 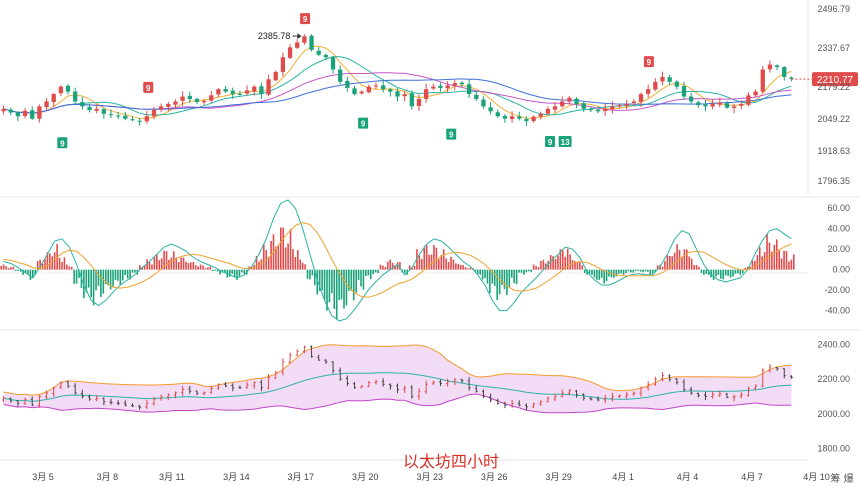 I want to click on price-y-tick: 1918.63, so click(x=833, y=151).